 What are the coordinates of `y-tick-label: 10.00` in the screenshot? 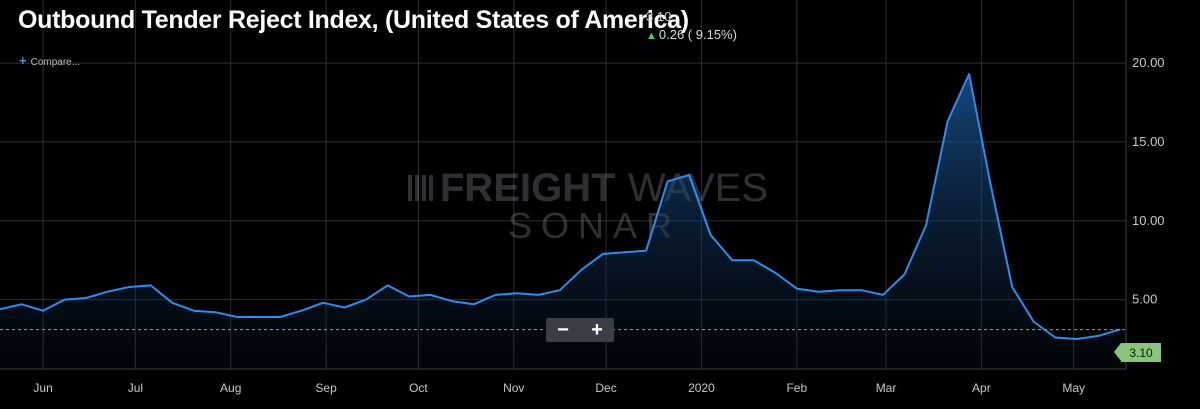 It's located at (1148, 220).